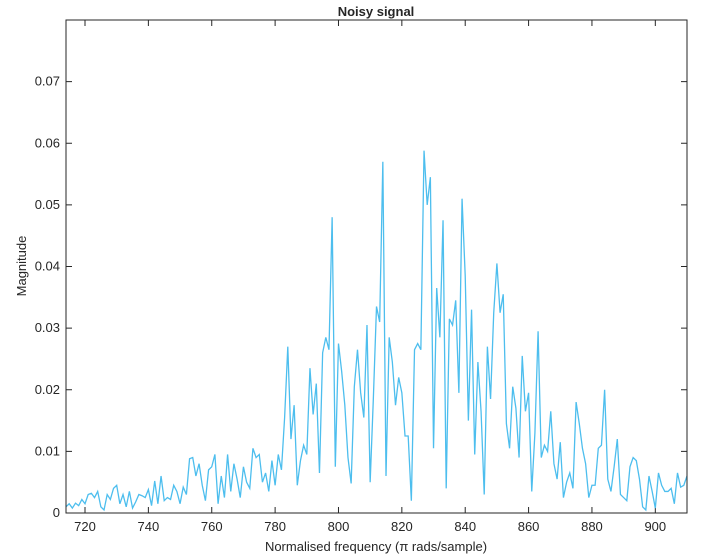 The height and width of the screenshot is (559, 713). What do you see at coordinates (529, 526) in the screenshot?
I see `x-tick-label: 860` at bounding box center [529, 526].